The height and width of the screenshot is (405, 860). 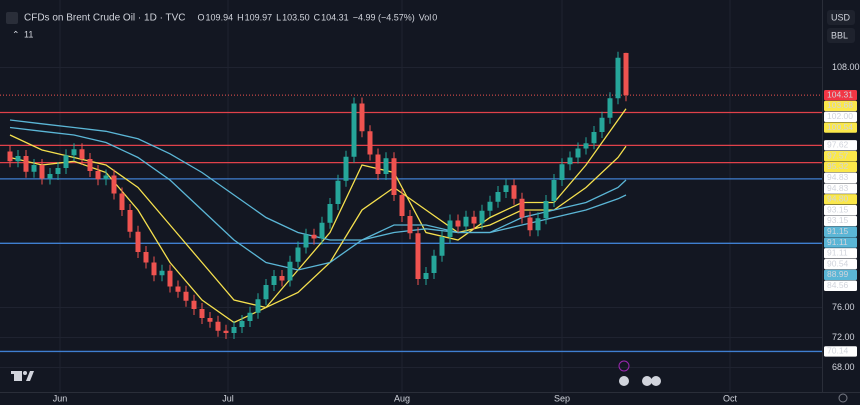 I want to click on collapse-icon: ⌃, so click(x=16, y=34).